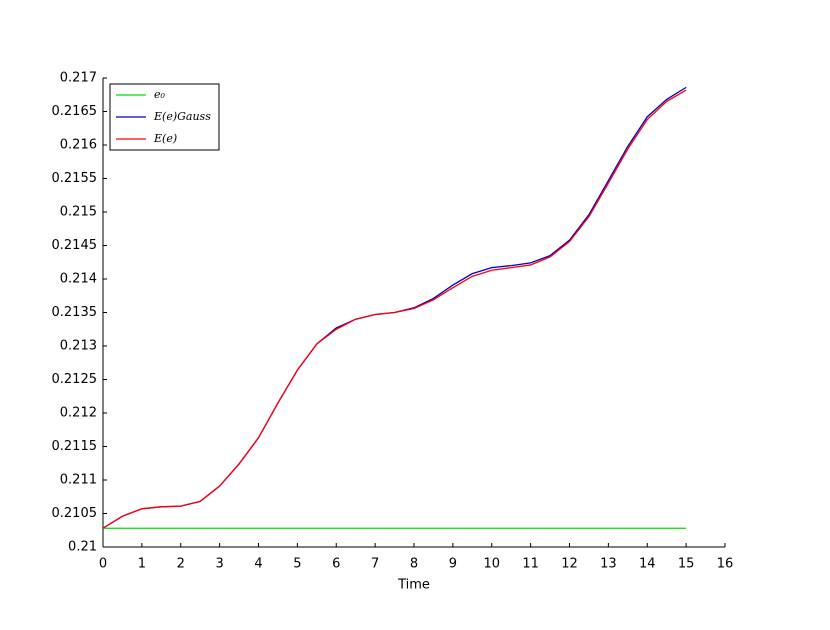  Describe the element at coordinates (78, 480) in the screenshot. I see `y-tick-label: 0.211` at that location.